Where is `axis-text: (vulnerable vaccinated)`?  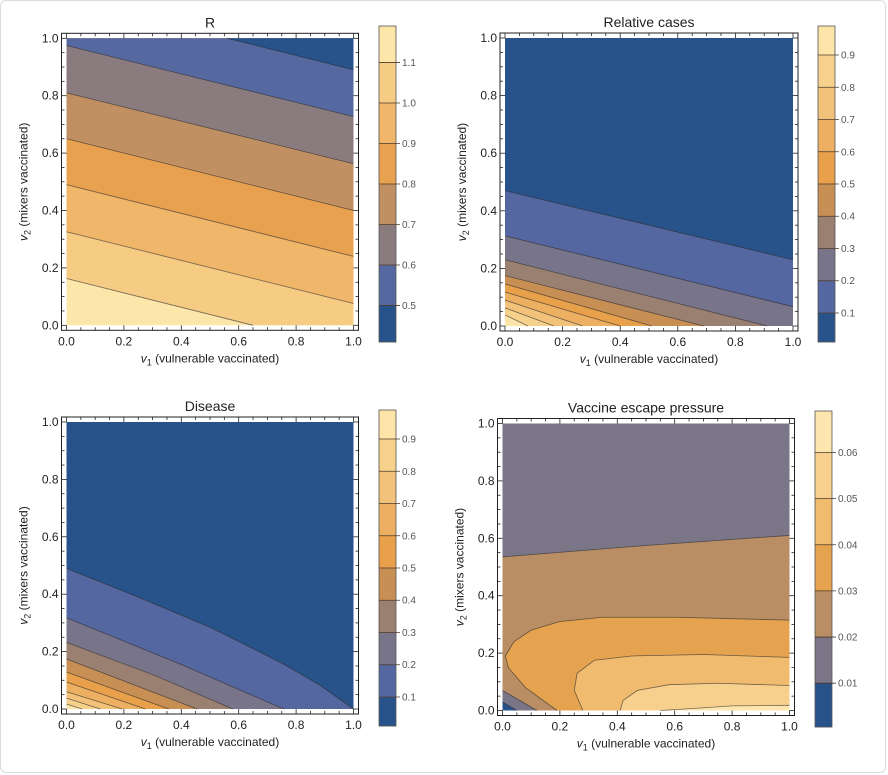 axis-text: (vulnerable vaccinated) is located at coordinates (215, 742).